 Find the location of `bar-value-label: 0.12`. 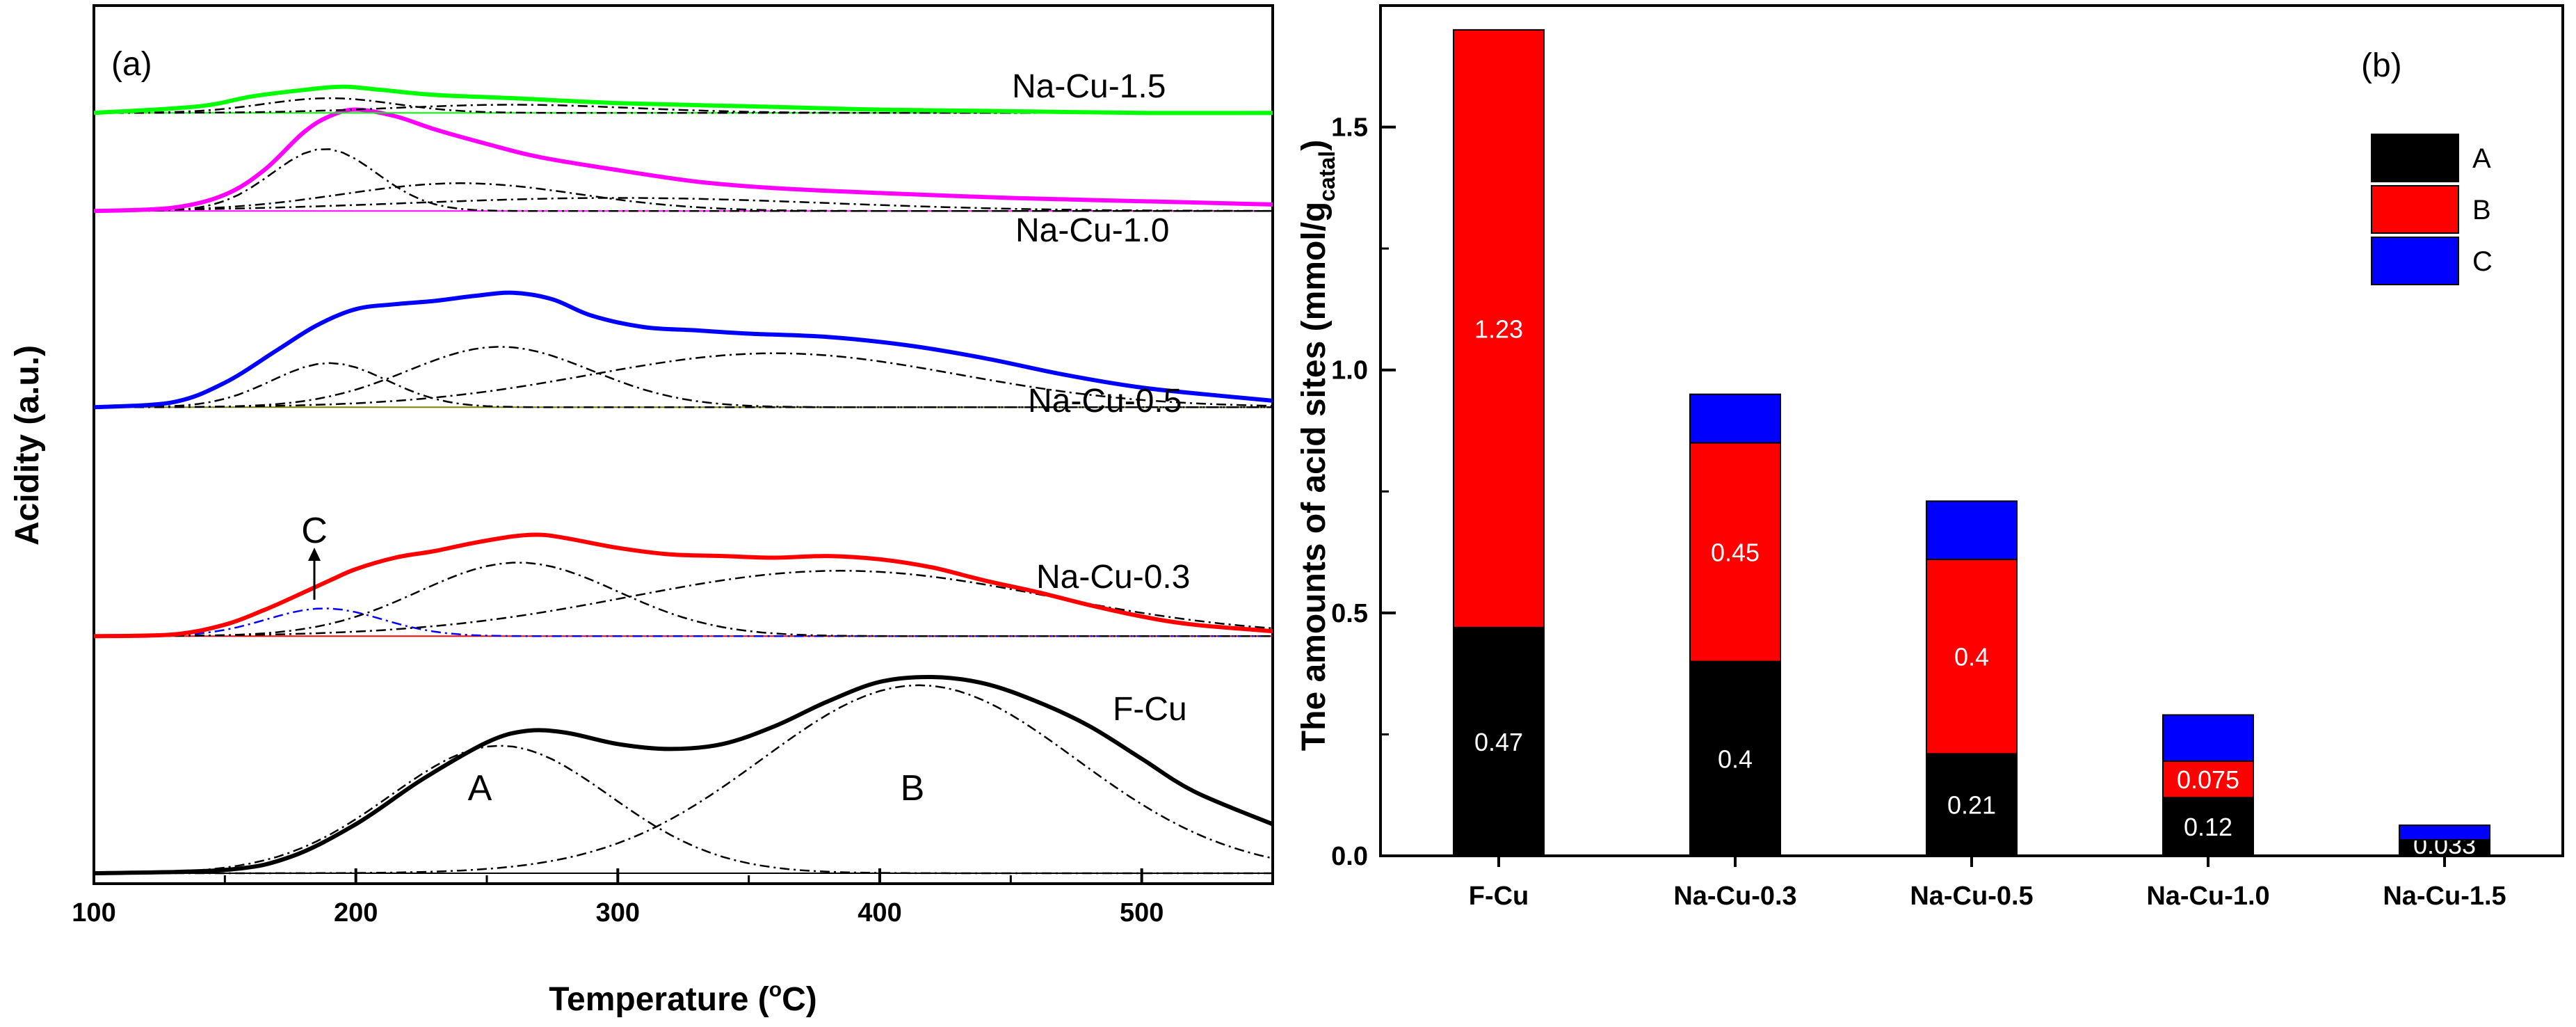

bar-value-label: 0.12 is located at coordinates (2208, 827).